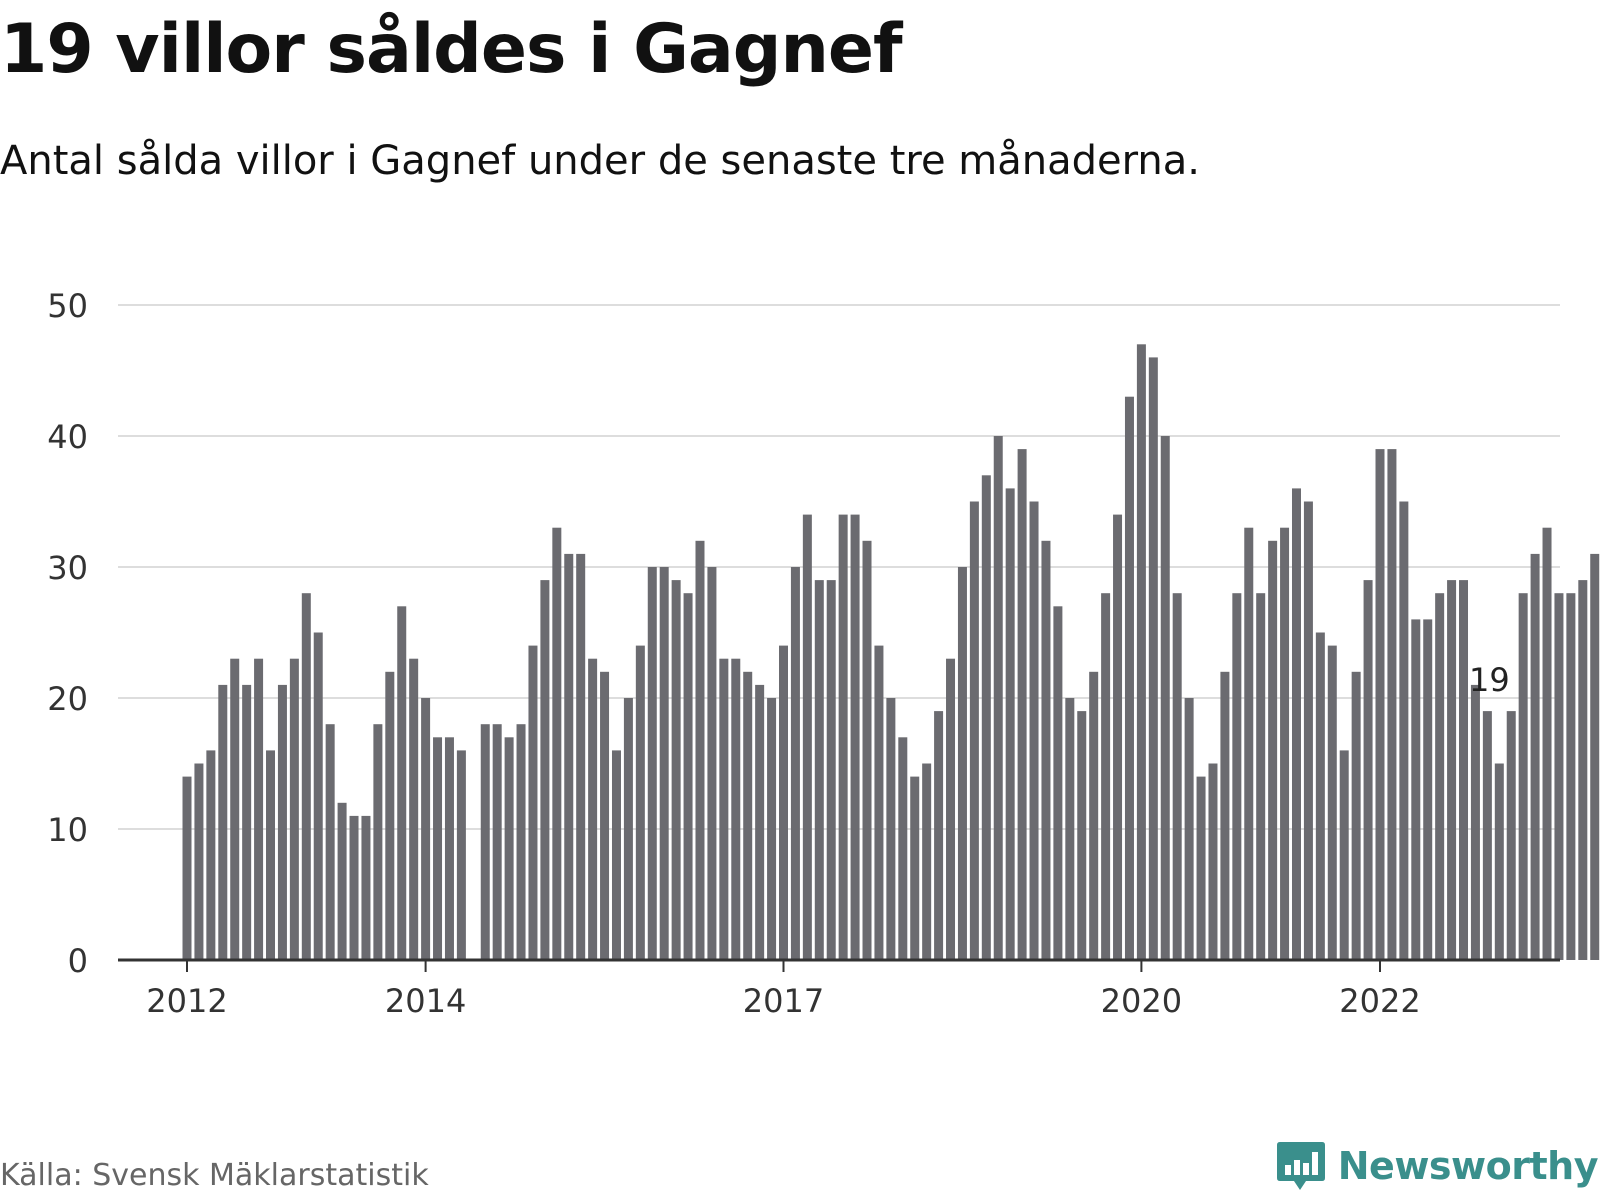 The height and width of the screenshot is (1200, 1600). I want to click on y-tick-label: 50, so click(67, 306).